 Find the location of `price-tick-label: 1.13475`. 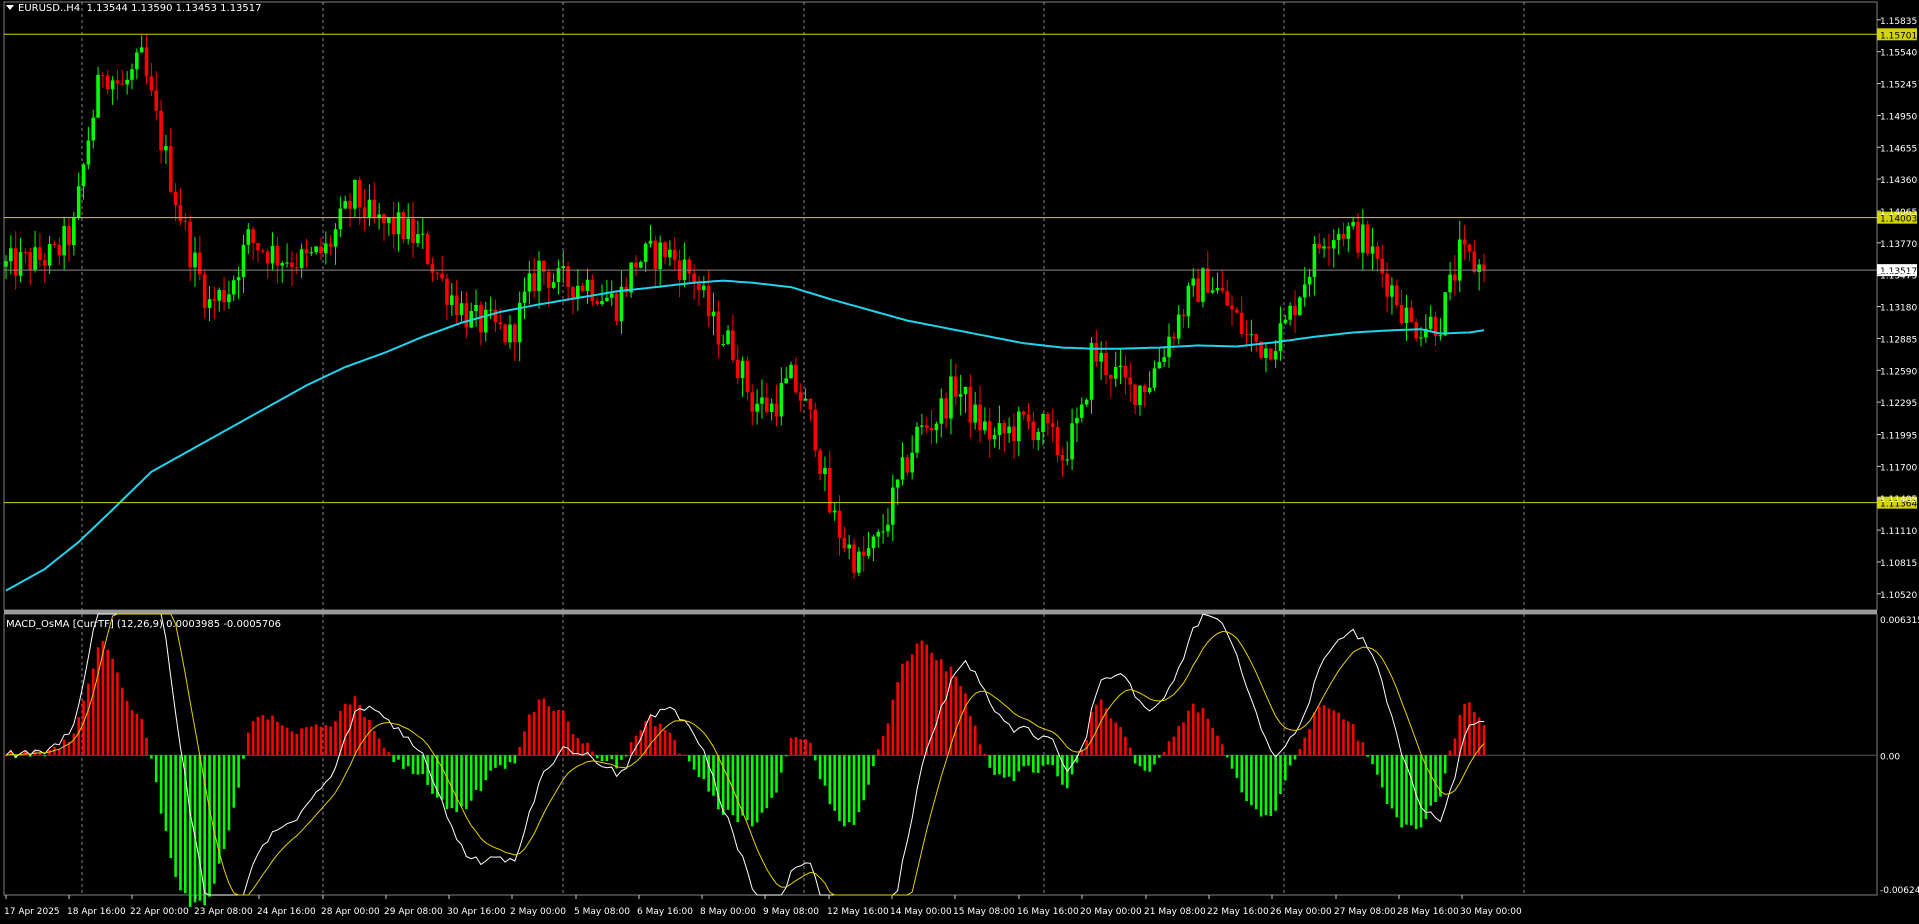

price-tick-label: 1.13475 is located at coordinates (1898, 277).